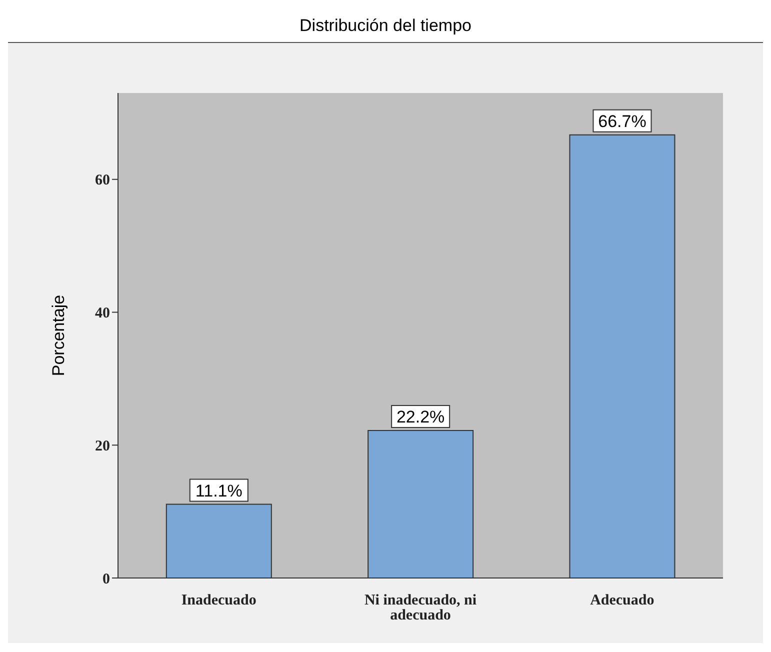  What do you see at coordinates (385, 25) in the screenshot?
I see `chart-title: Distribución del tiempo` at bounding box center [385, 25].